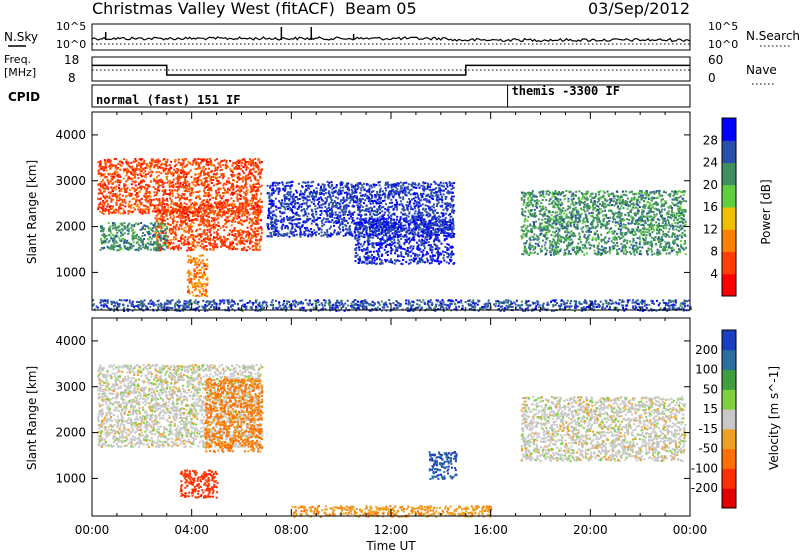 The height and width of the screenshot is (558, 800). What do you see at coordinates (723, 44) in the screenshot?
I see `nsearch-axis-bottom: 10^0` at bounding box center [723, 44].